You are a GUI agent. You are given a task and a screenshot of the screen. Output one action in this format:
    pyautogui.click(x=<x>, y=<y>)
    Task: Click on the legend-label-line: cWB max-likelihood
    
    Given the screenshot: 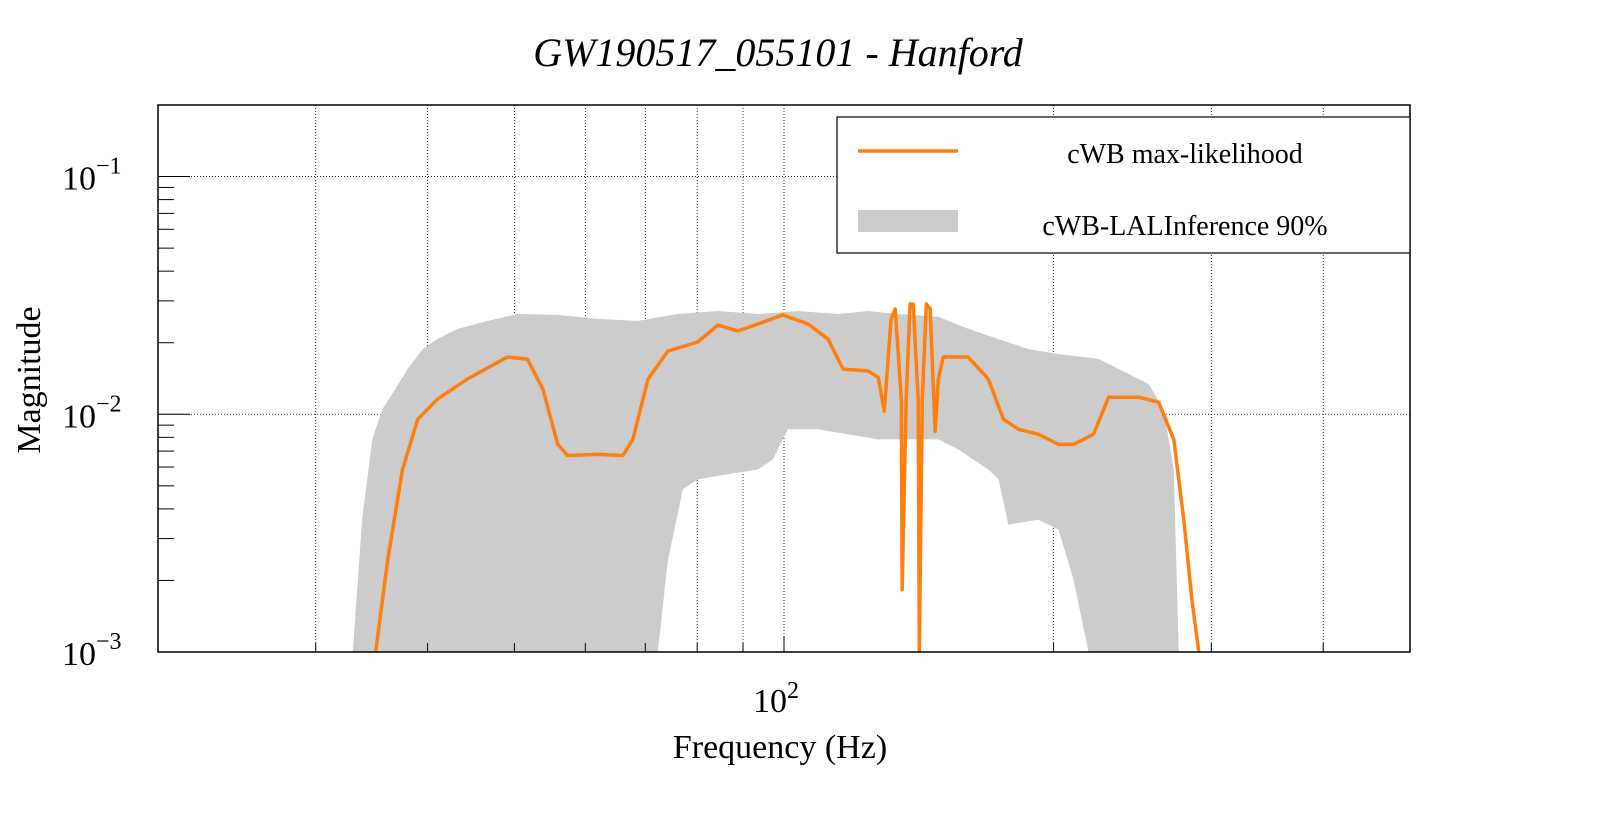 What is the action you would take?
    pyautogui.click(x=1185, y=154)
    